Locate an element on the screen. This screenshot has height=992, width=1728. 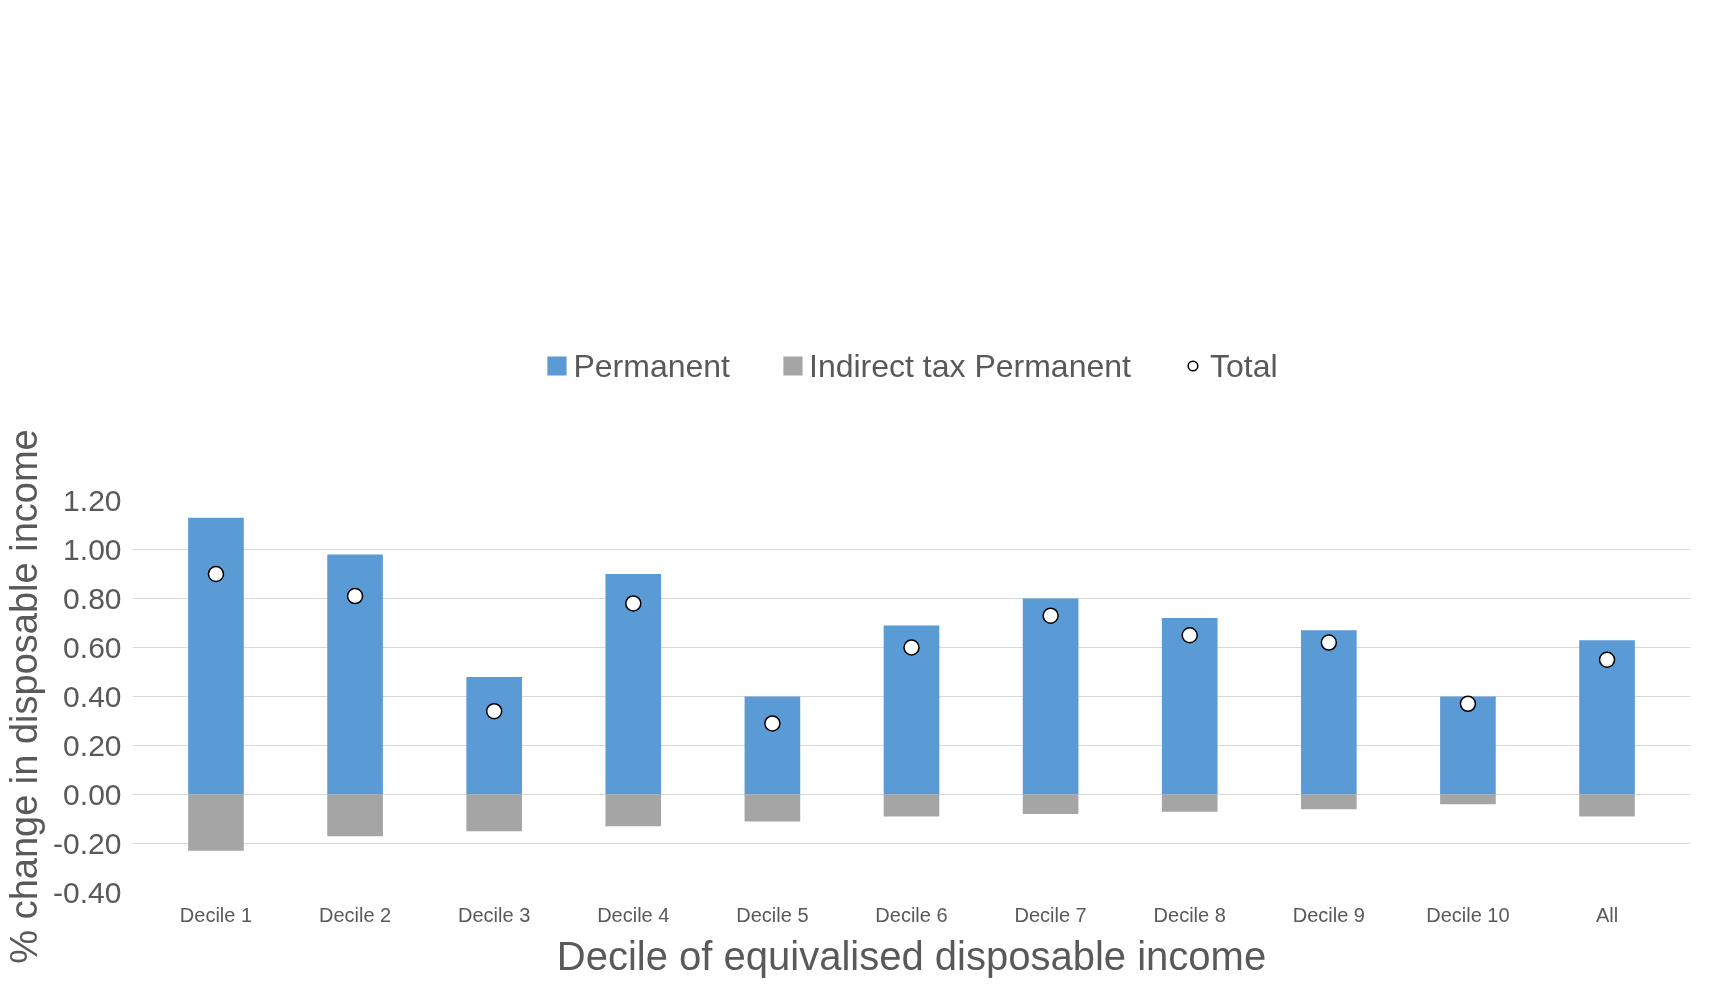
y-tick-label: 1.20 is located at coordinates (92, 500).